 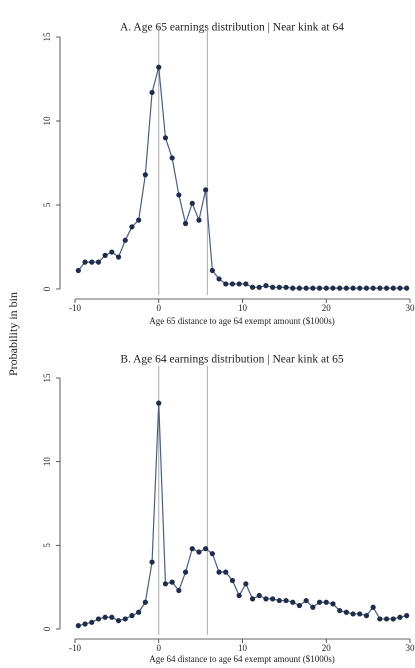 I want to click on x-tick-label: 0, so click(x=159, y=648).